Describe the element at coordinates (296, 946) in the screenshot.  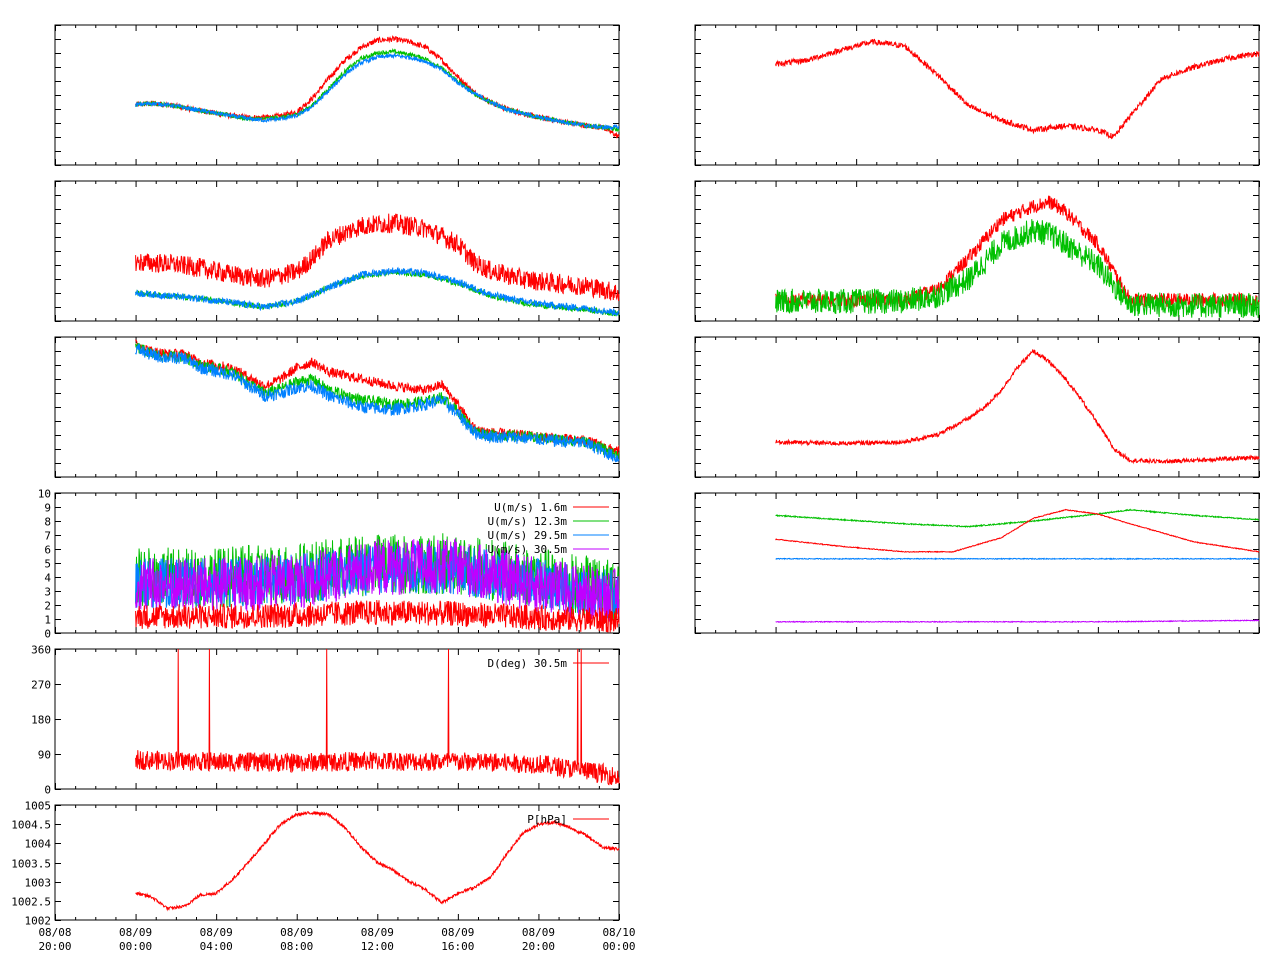
I see `x-tick-label-time: 08:00` at that location.